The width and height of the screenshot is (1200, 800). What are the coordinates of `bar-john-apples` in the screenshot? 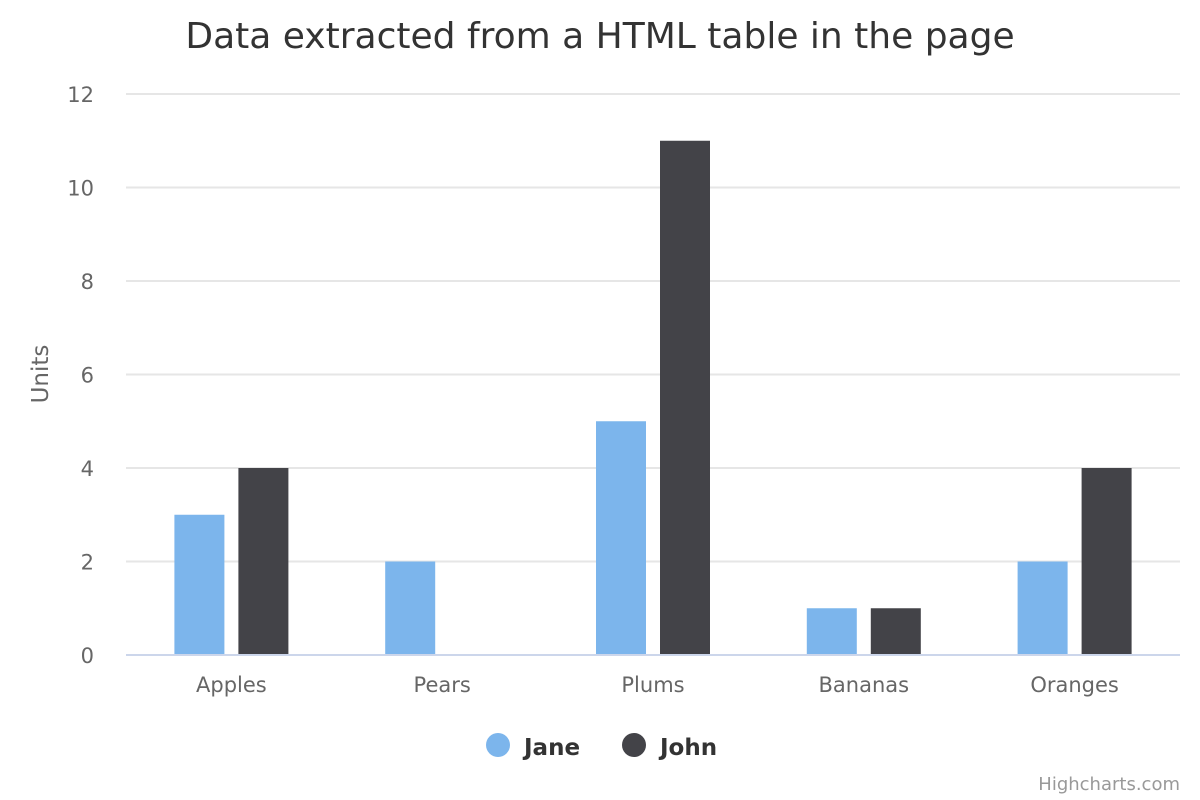 It's located at (263, 561).